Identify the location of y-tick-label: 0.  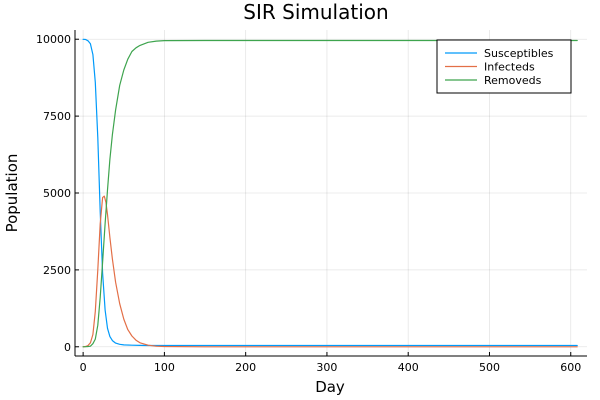
(67, 347).